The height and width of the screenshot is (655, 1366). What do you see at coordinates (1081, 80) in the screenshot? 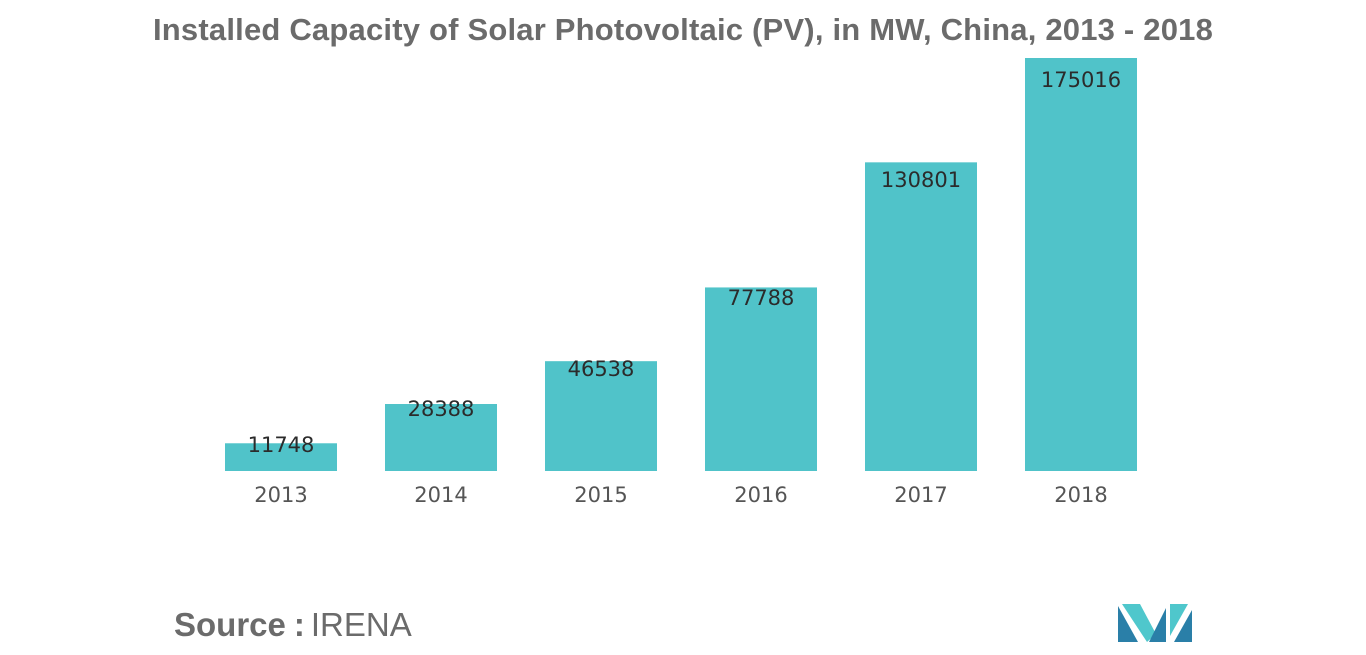
I see `data-label-2018: 175016` at bounding box center [1081, 80].